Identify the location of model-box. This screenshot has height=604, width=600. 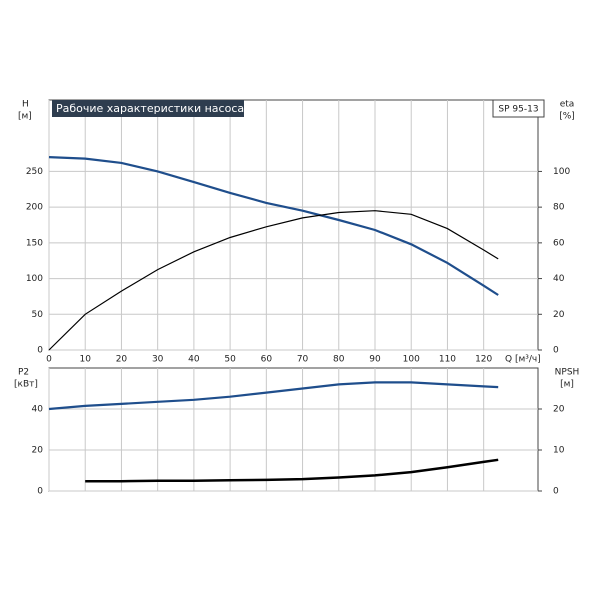
(518, 108).